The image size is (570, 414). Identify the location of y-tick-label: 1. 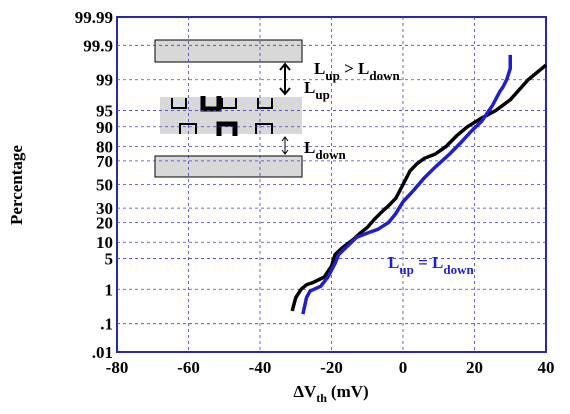
(109, 289).